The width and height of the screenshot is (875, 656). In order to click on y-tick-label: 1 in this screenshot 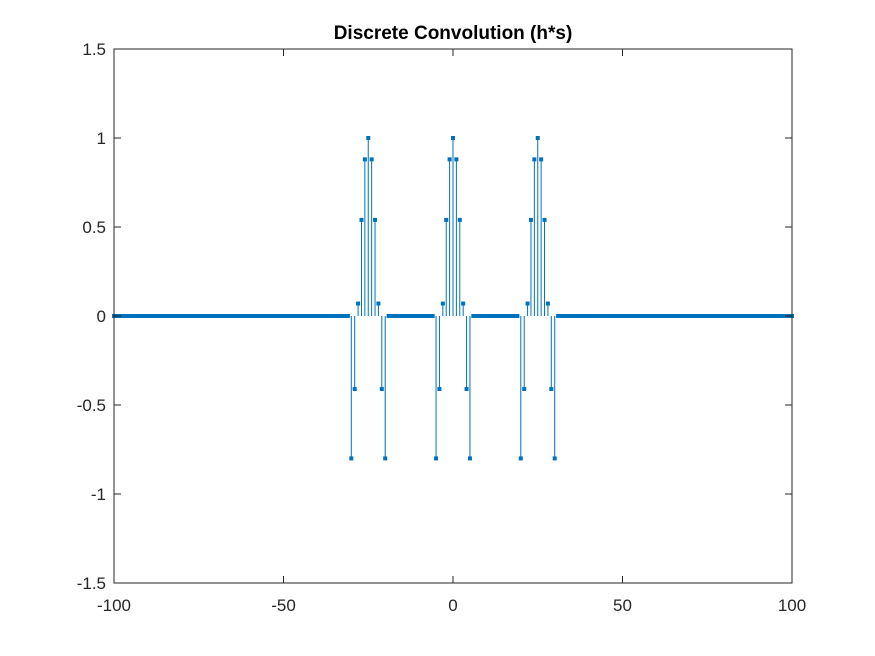, I will do `click(101, 138)`.